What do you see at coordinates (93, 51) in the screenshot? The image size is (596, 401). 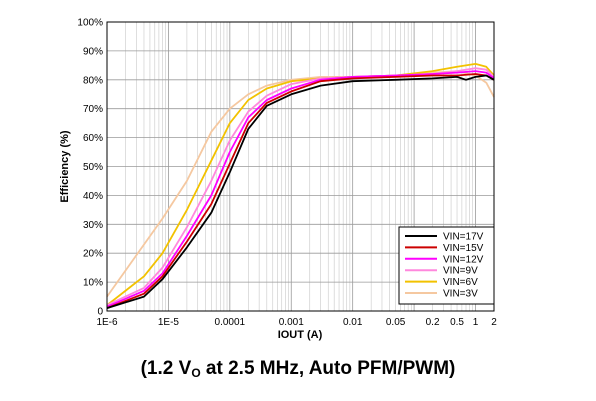 I see `y-tick-label: 90%` at bounding box center [93, 51].